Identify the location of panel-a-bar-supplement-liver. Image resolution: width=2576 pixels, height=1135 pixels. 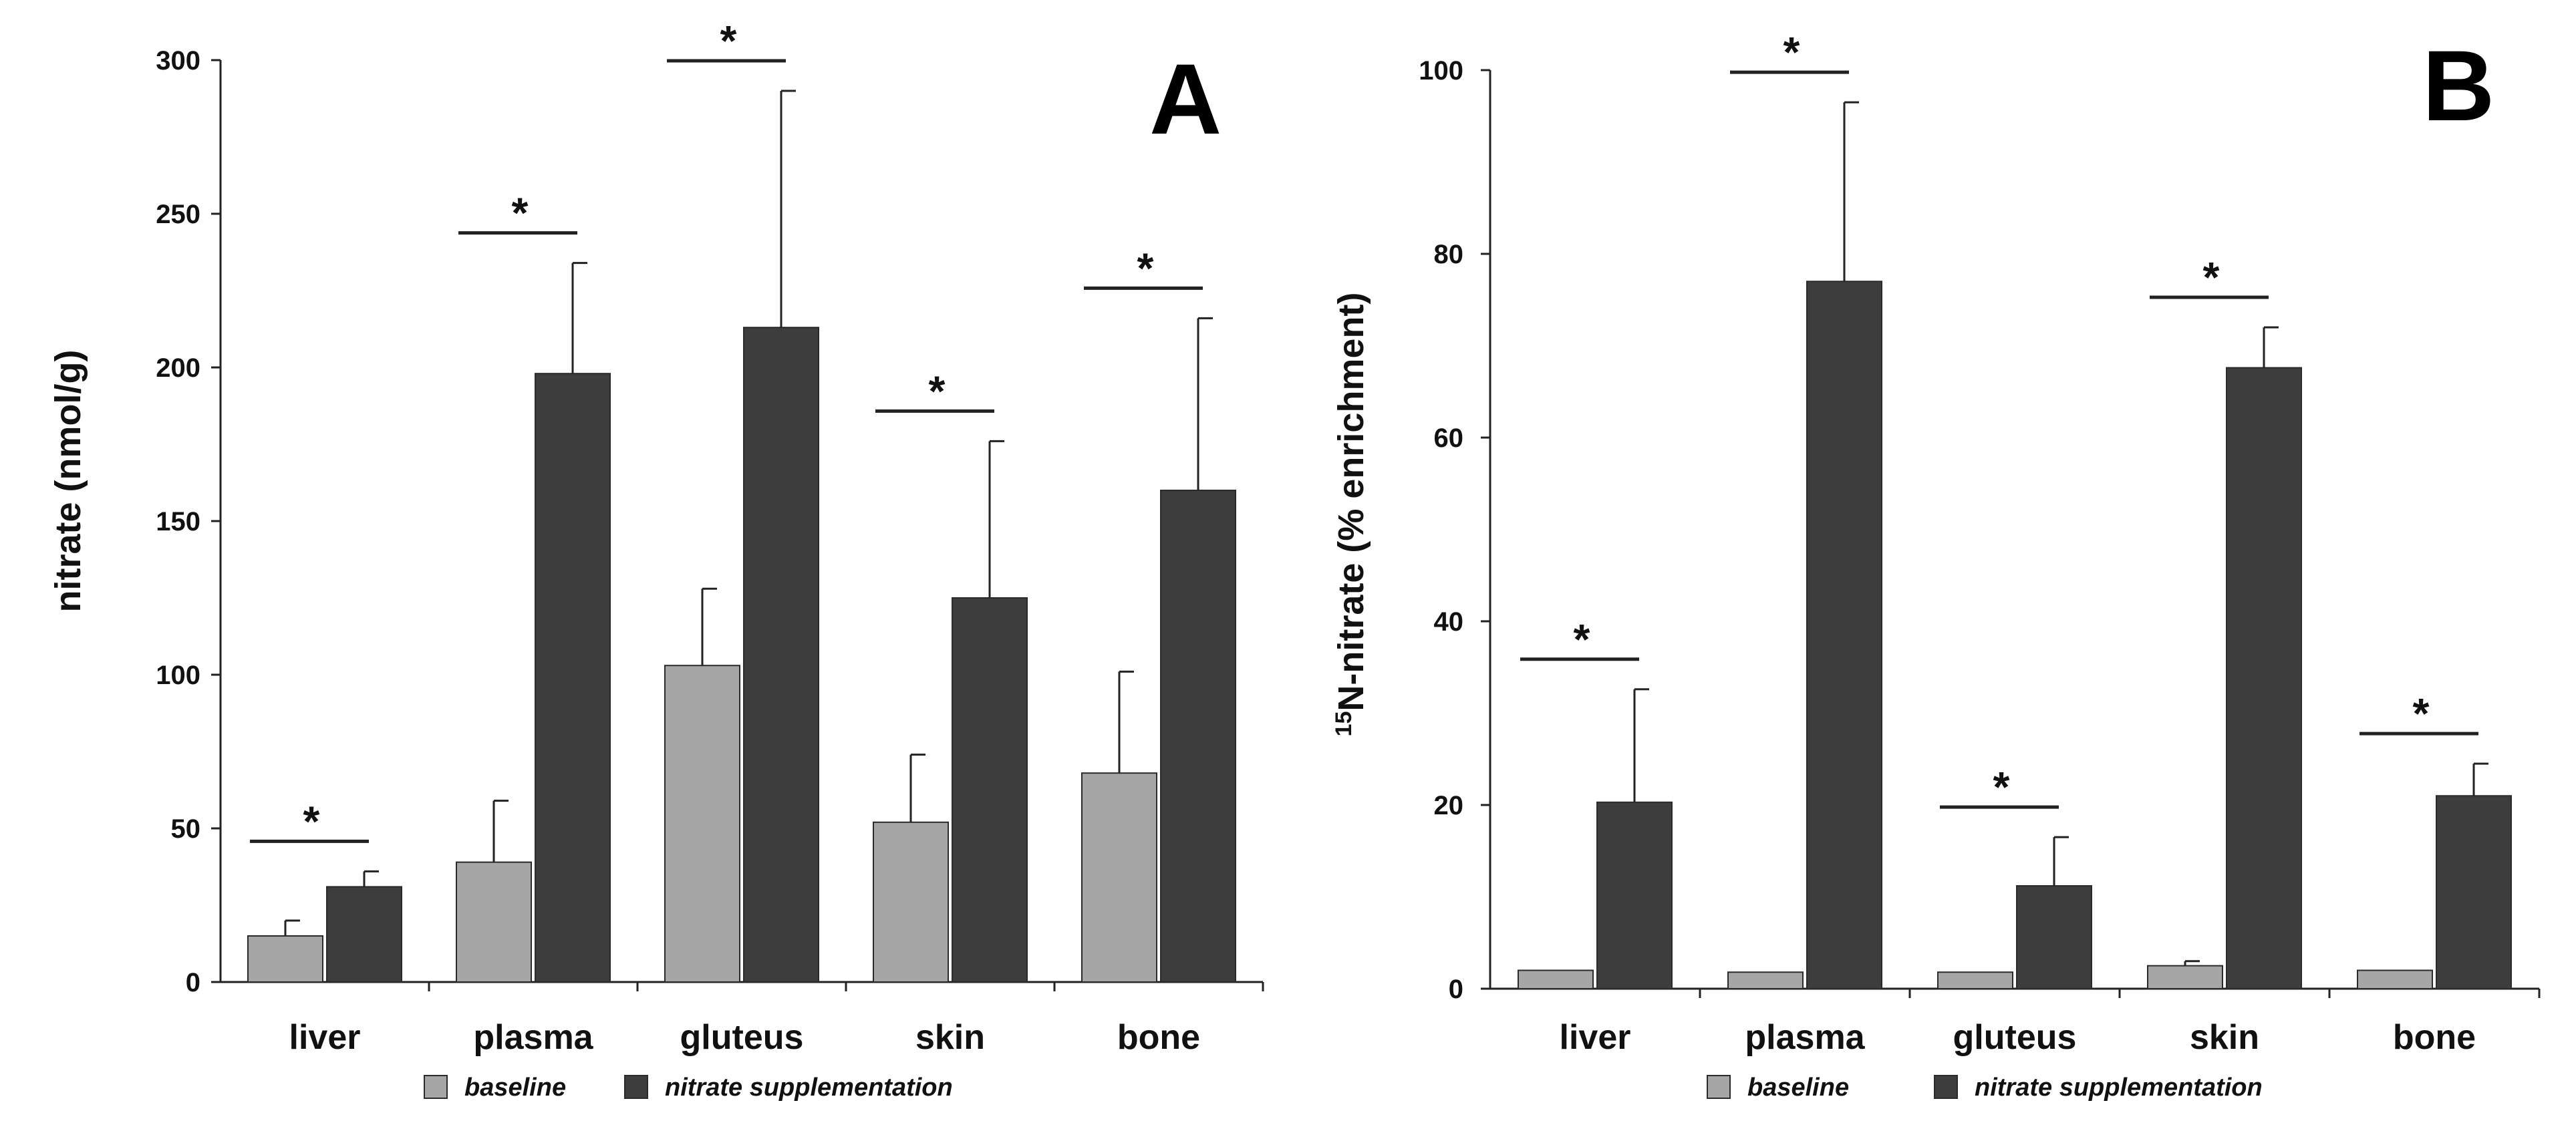
(364, 934).